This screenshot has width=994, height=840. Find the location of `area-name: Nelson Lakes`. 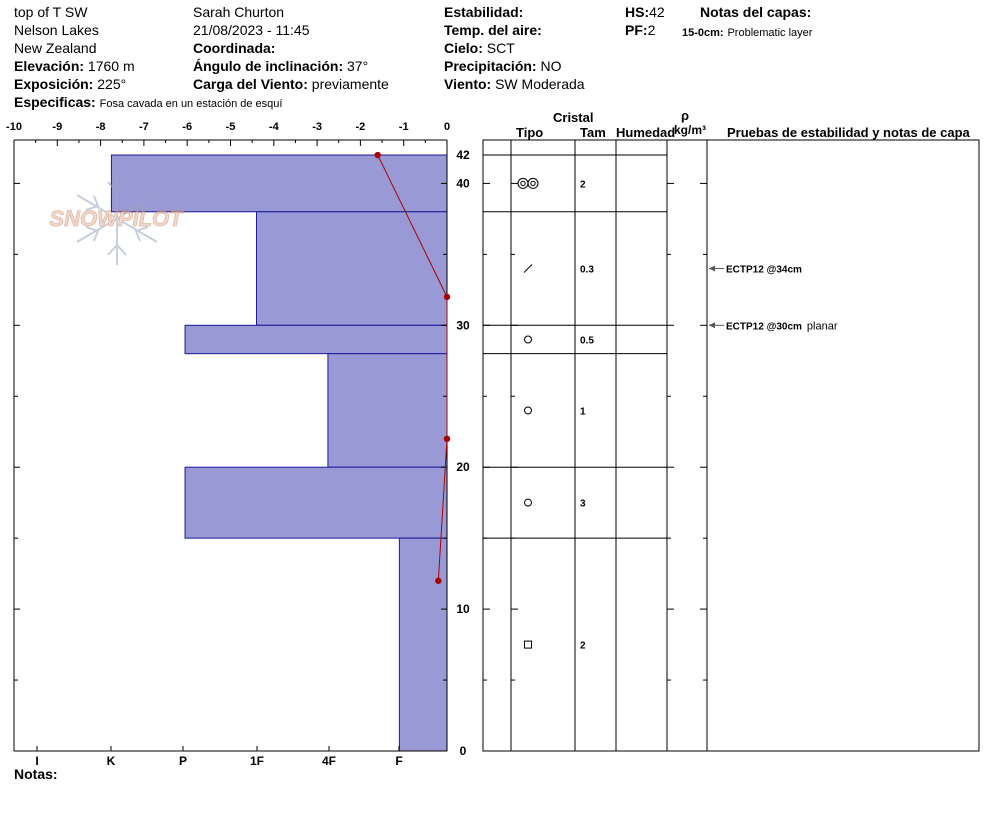

area-name: Nelson Lakes is located at coordinates (56, 30).